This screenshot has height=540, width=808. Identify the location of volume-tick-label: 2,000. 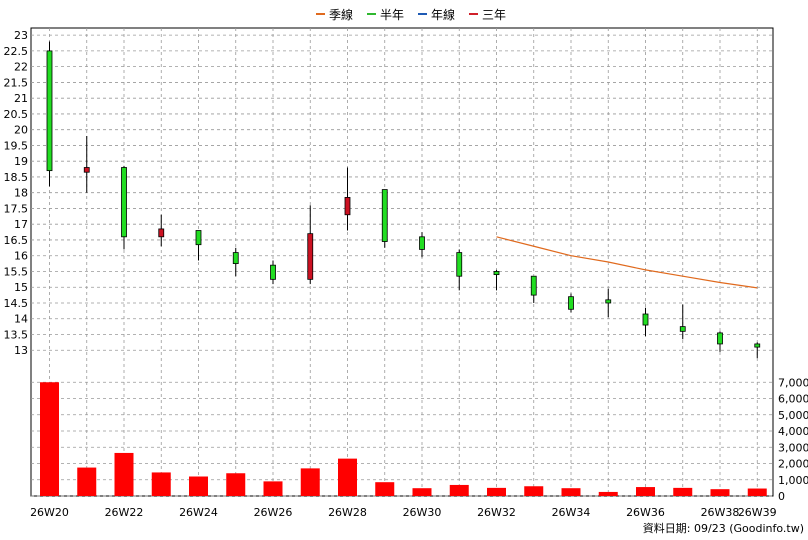
(793, 464).